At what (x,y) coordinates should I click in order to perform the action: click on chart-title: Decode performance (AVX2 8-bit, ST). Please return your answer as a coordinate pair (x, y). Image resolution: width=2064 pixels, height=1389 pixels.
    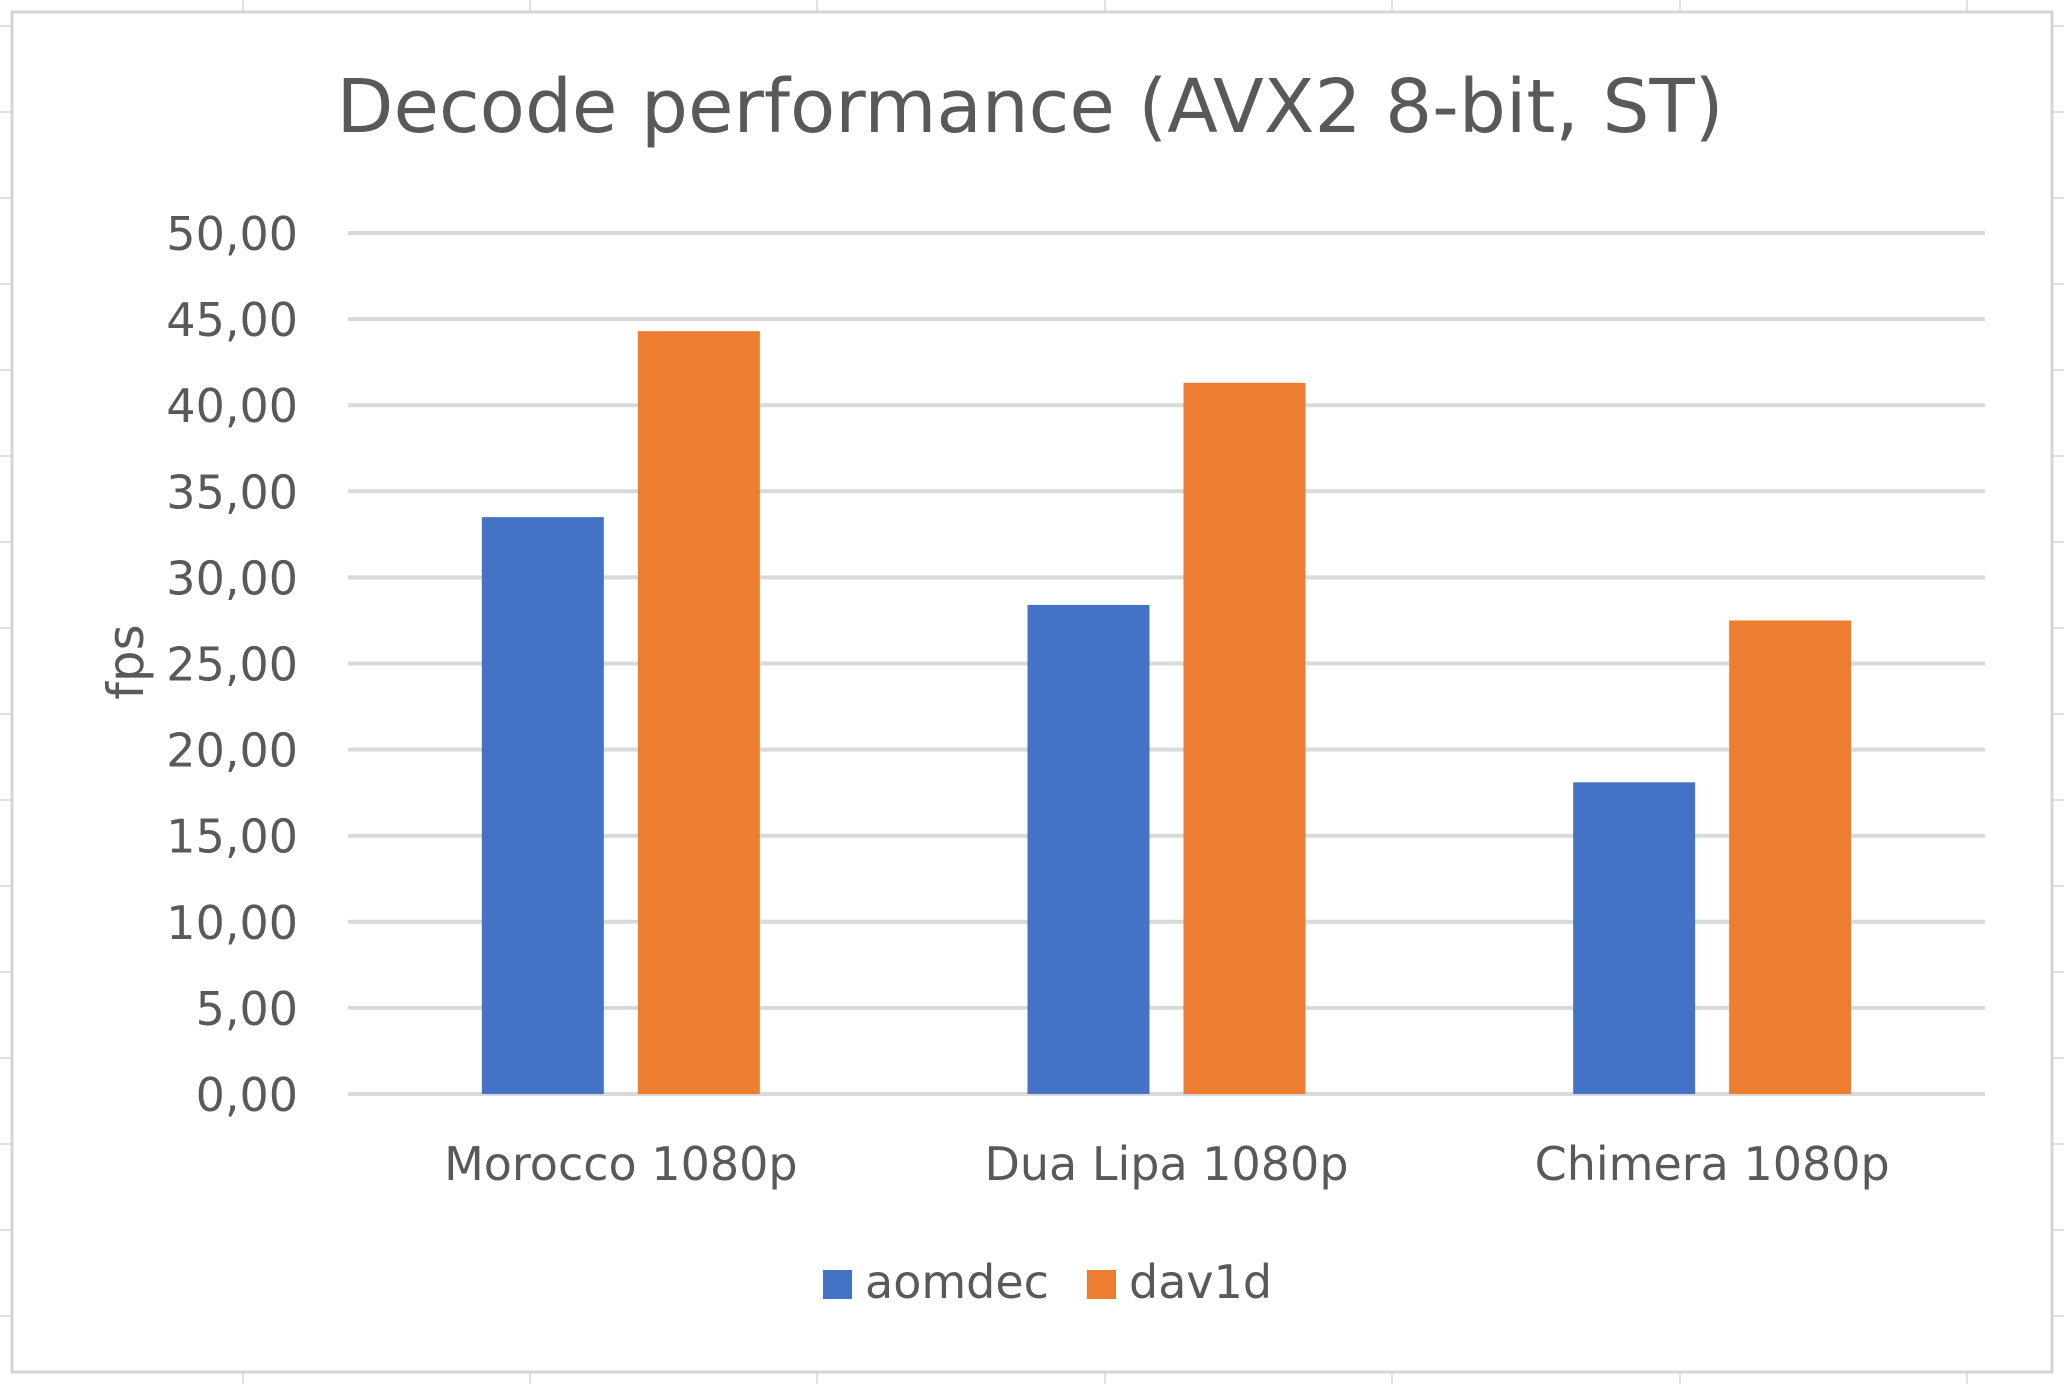
    Looking at the image, I should click on (1029, 107).